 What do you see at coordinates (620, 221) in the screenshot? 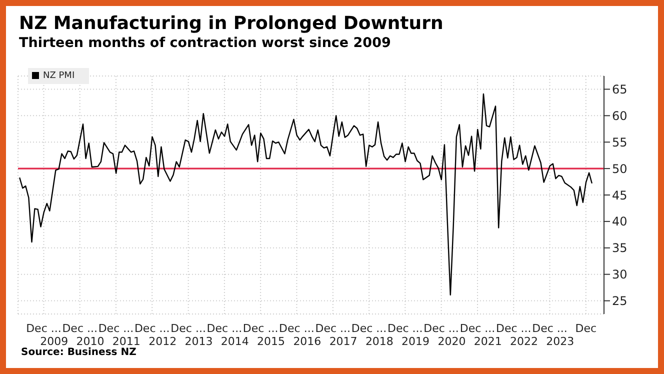
I see `y-tick-label: 40` at bounding box center [620, 221].